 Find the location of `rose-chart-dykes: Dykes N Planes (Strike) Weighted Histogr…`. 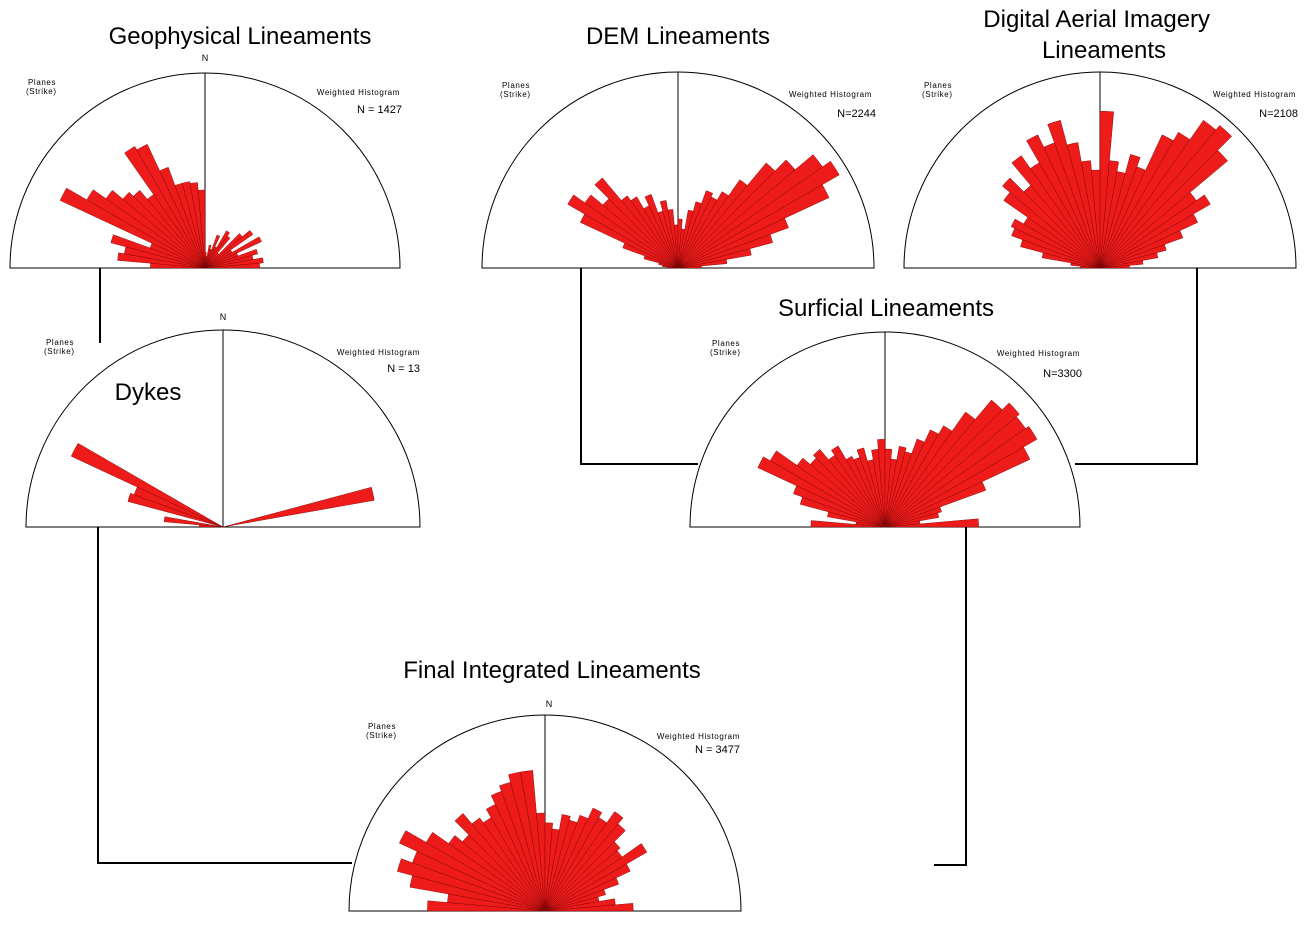

rose-chart-dykes: Dykes N Planes (Strike) Weighted Histogr… is located at coordinates (223, 420).